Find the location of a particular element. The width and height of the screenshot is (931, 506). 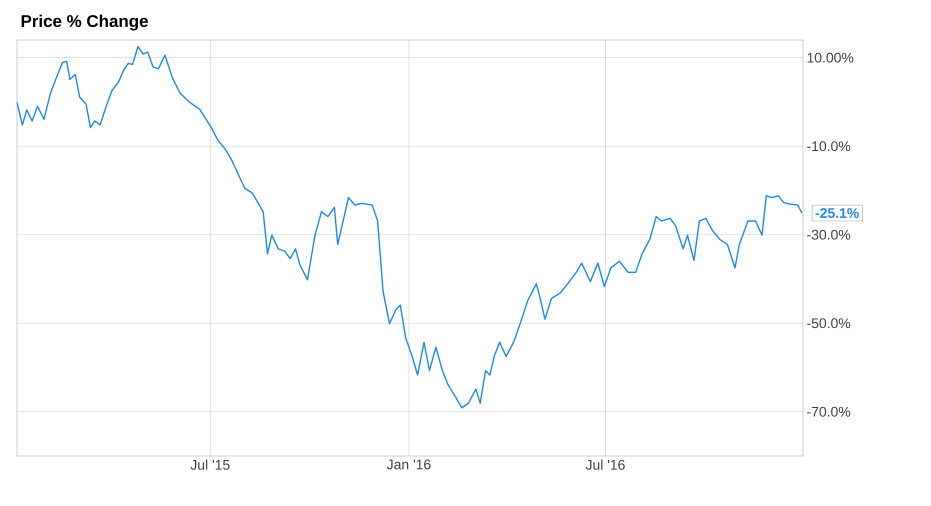

x-tick-label: Jul '16 is located at coordinates (605, 465).